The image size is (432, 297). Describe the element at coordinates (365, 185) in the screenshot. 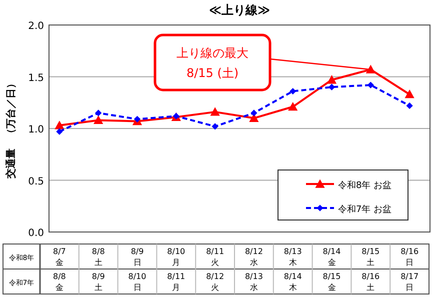

I see `legend-label: 令和8年 お盆` at that location.